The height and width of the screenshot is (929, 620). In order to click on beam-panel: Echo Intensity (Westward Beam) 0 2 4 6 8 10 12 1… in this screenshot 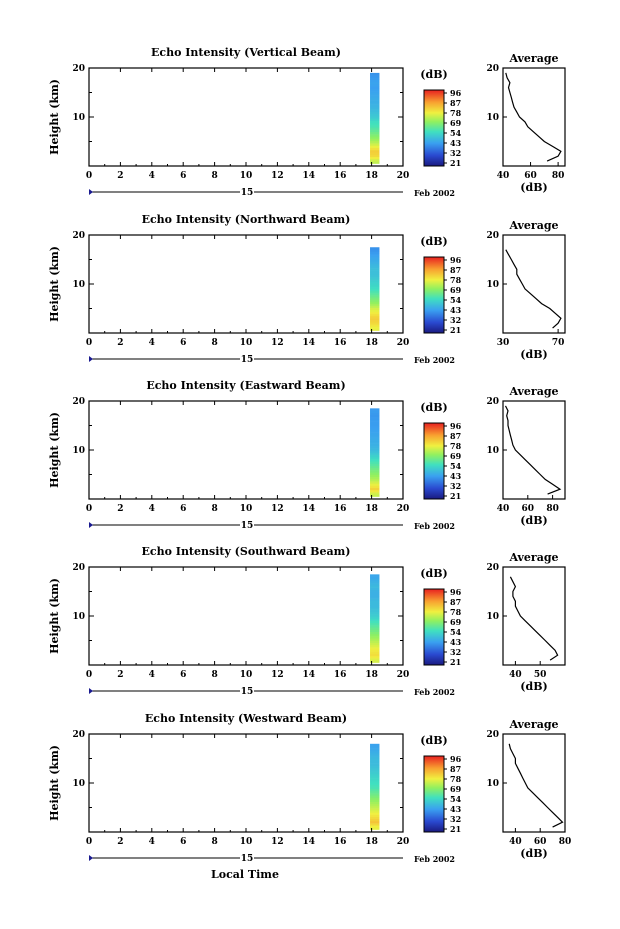, I will do `click(309, 788)`.